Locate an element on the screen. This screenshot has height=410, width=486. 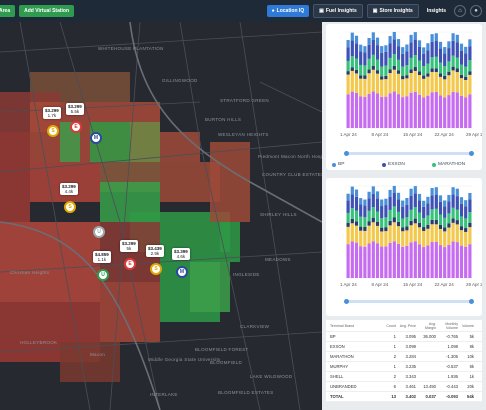
legend-item-bp: BP is located at coordinates (357, 164).